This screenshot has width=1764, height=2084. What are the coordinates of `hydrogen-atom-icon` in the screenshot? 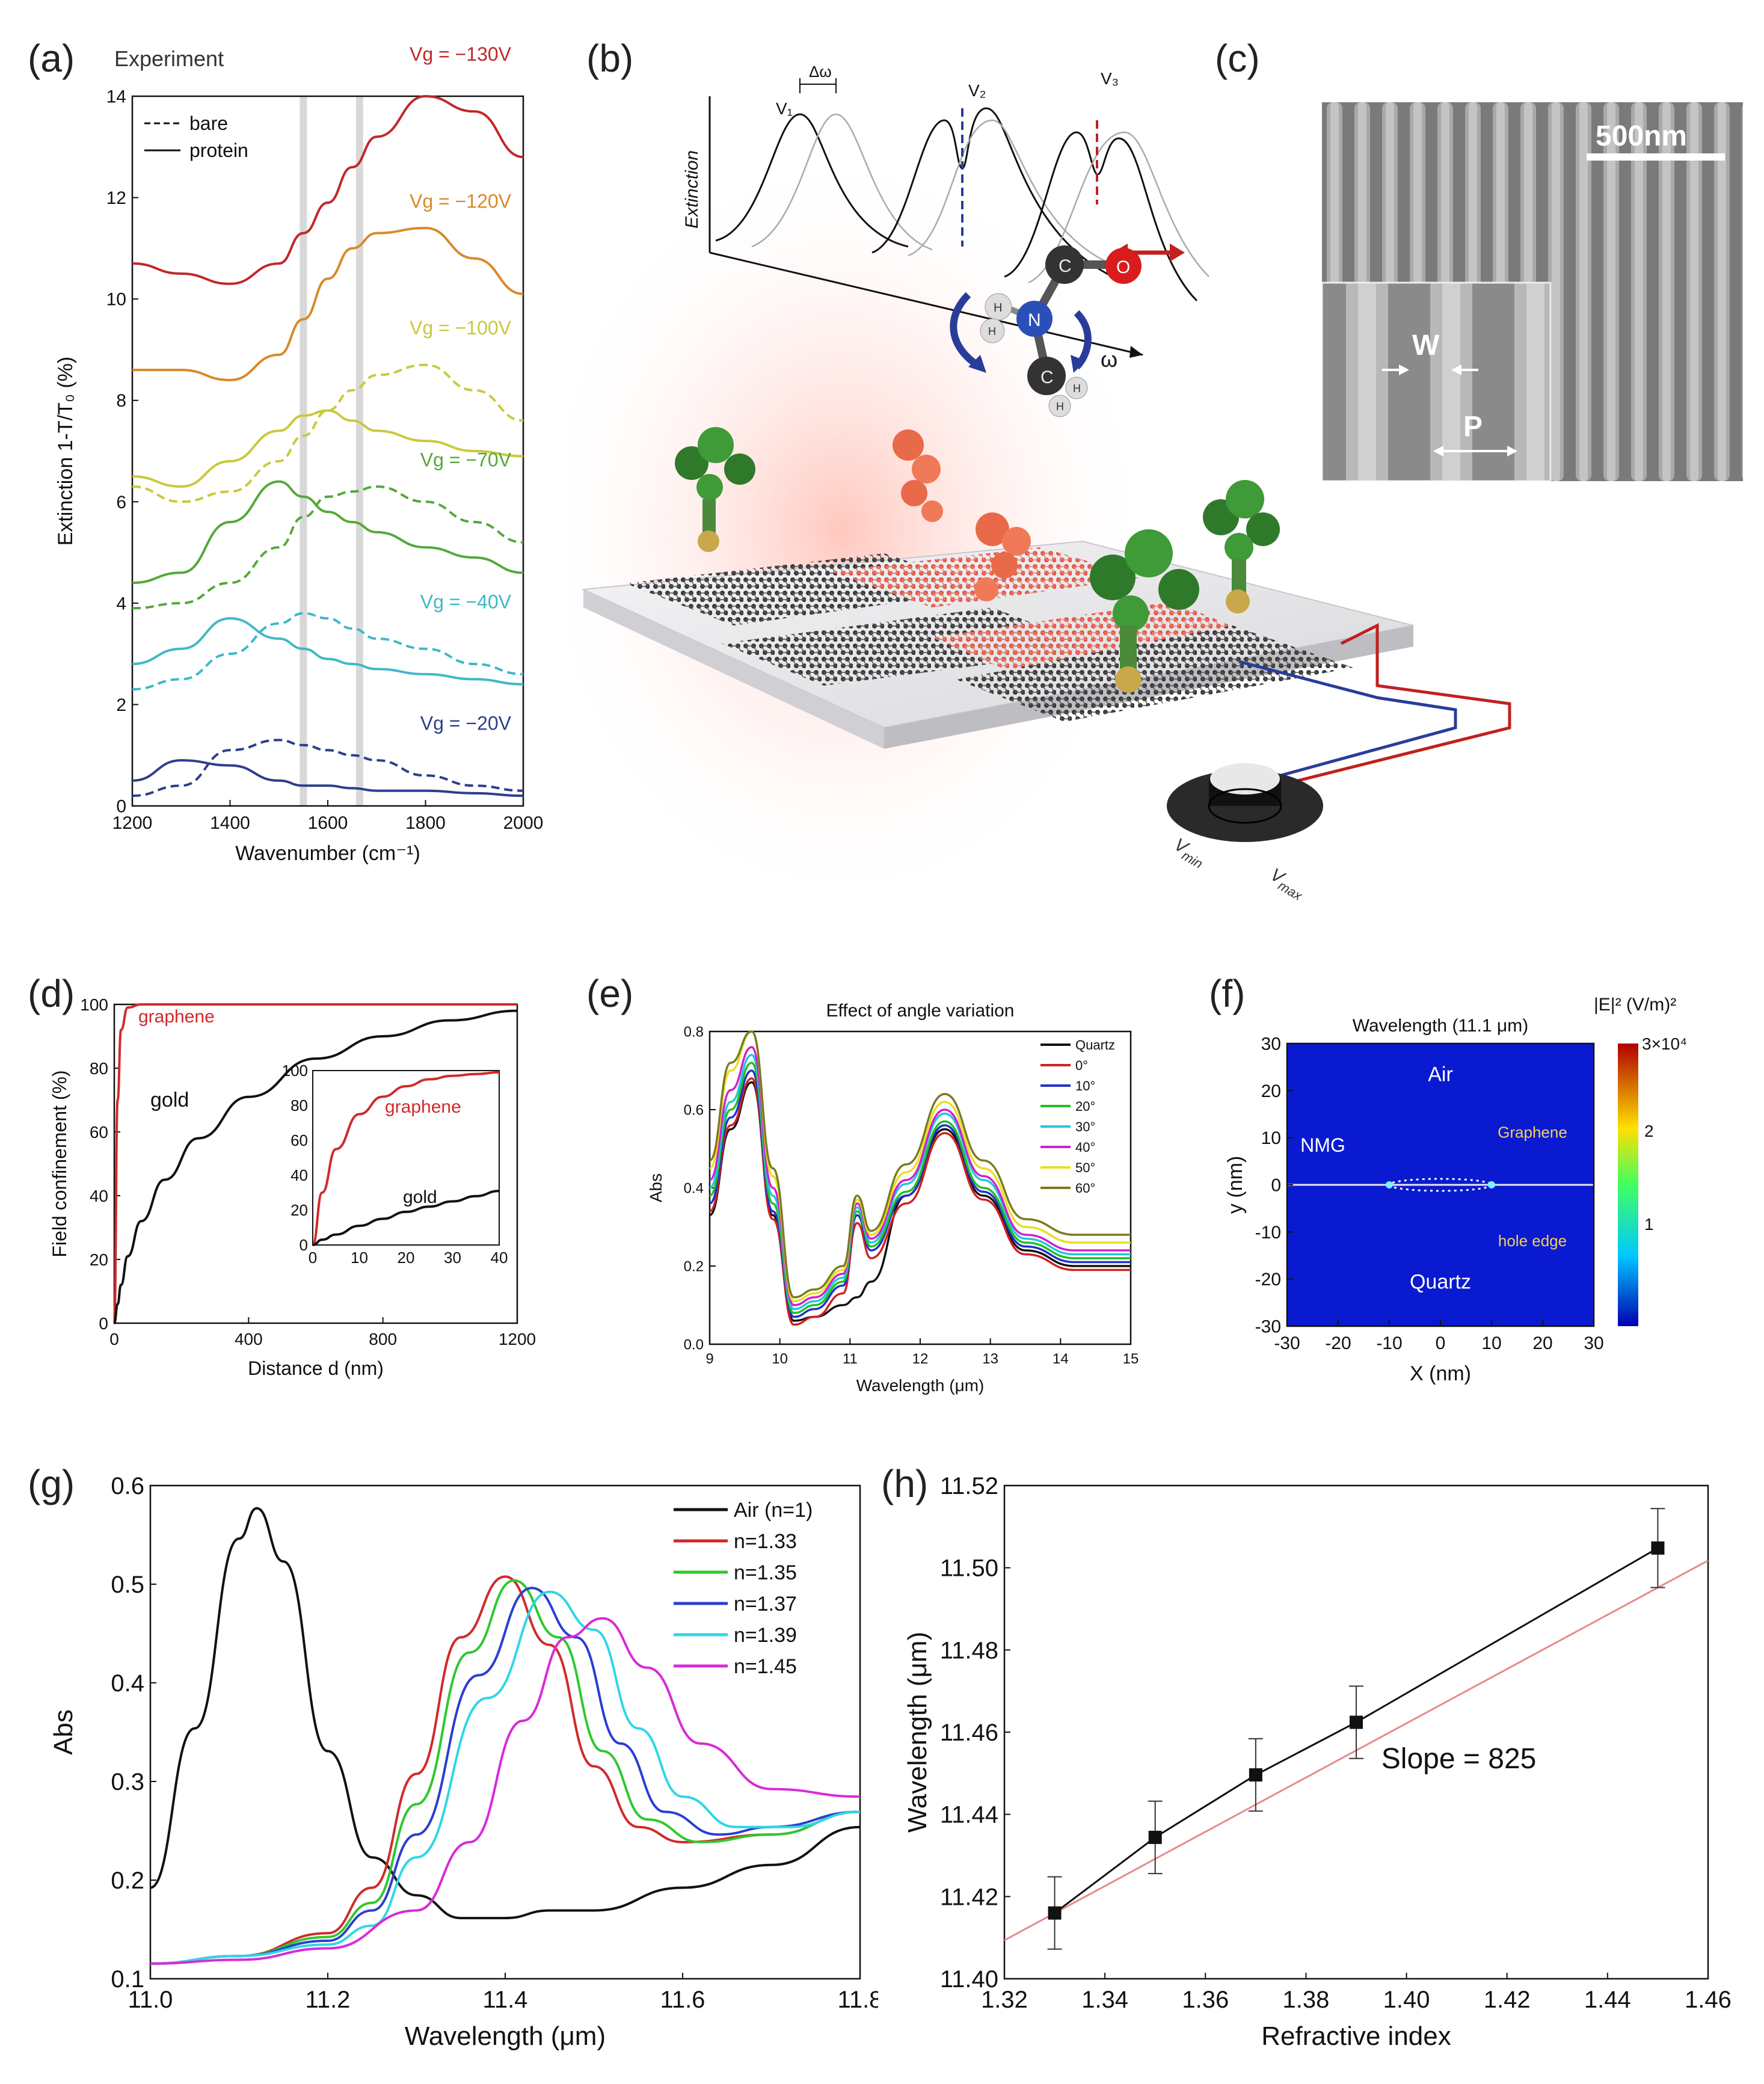 It's located at (999, 307).